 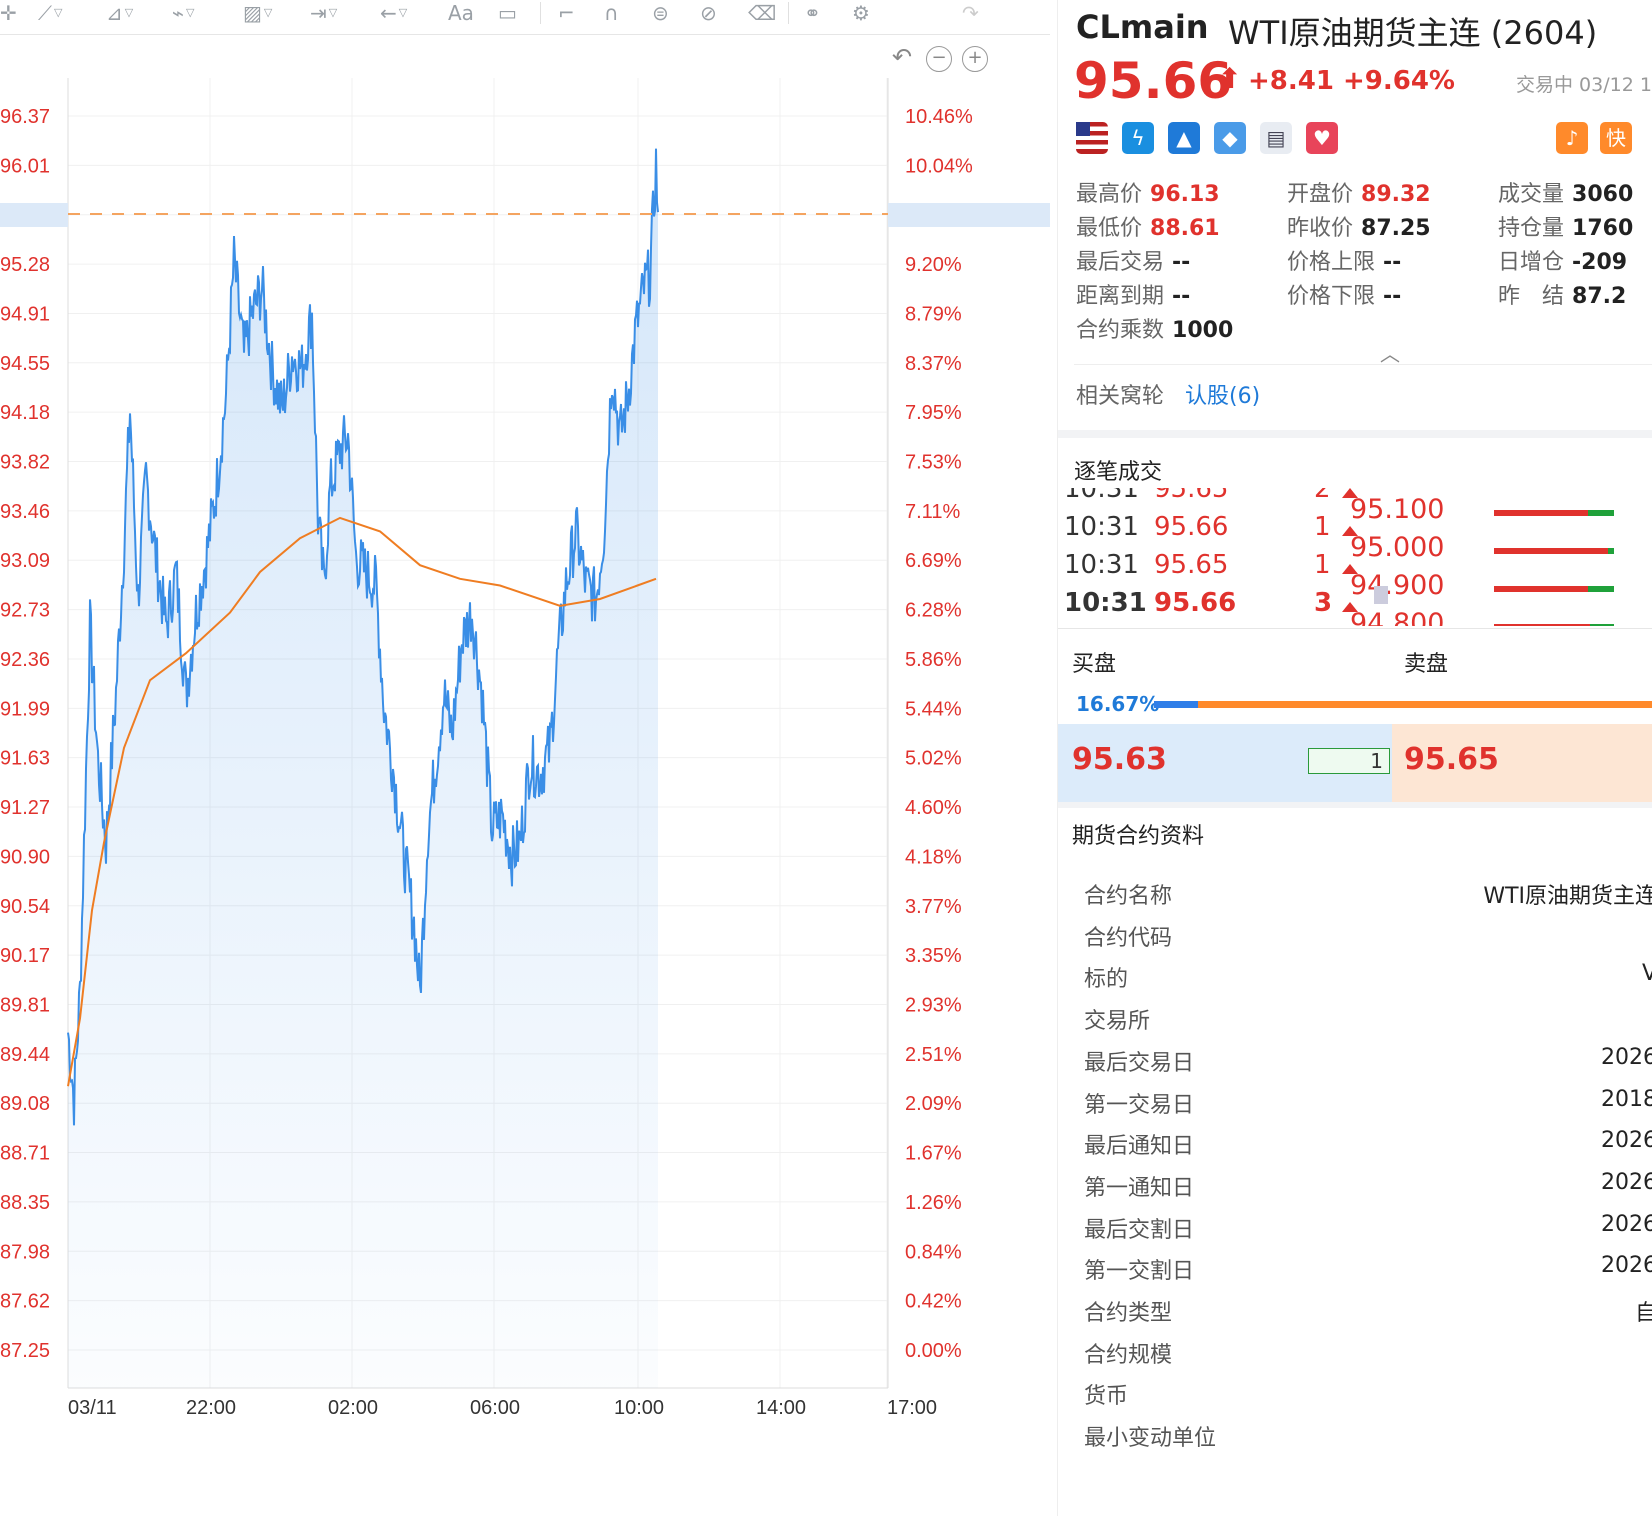 I want to click on related-warrants-link: 认股(6), so click(x=1223, y=396).